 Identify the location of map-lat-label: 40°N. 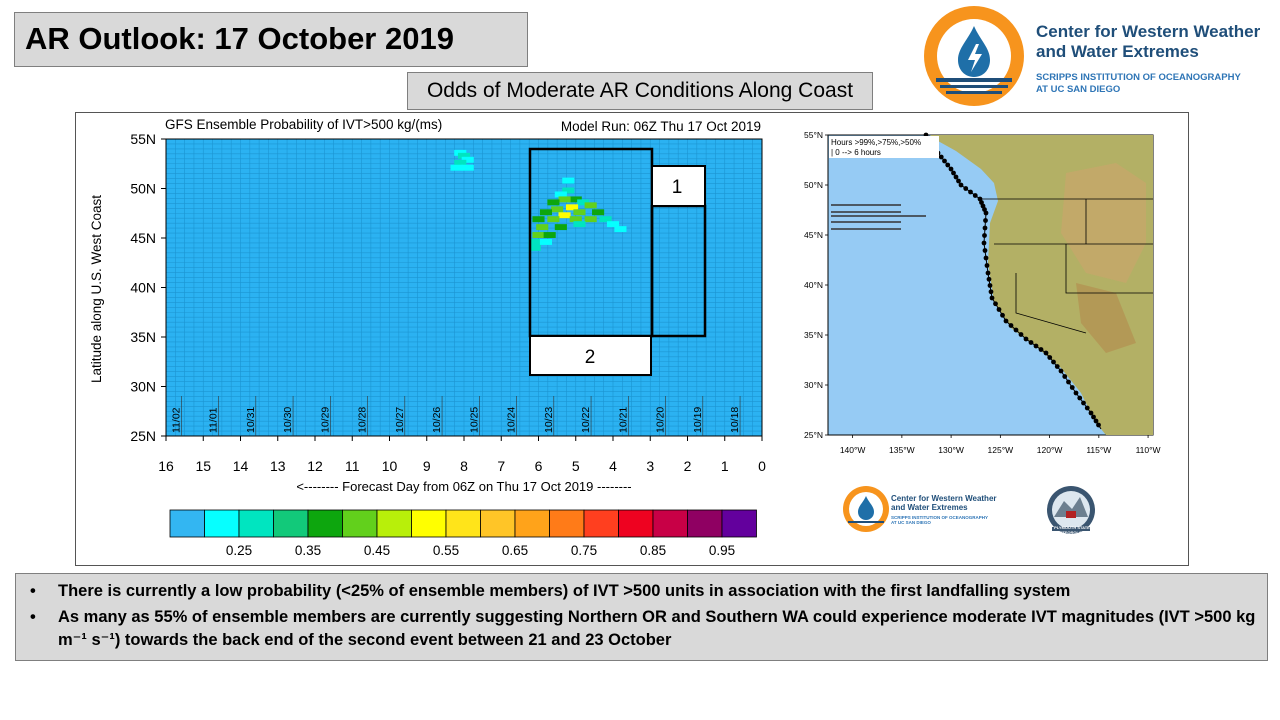
(813, 285).